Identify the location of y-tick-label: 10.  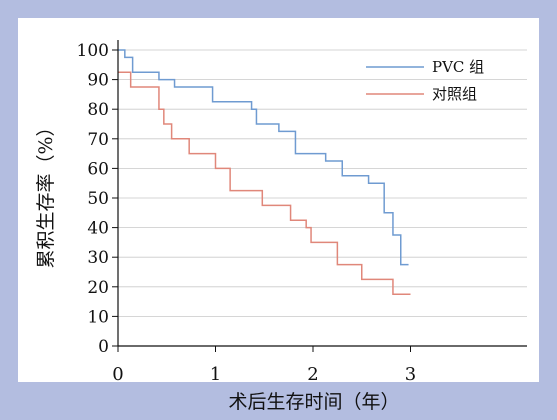
(98, 317).